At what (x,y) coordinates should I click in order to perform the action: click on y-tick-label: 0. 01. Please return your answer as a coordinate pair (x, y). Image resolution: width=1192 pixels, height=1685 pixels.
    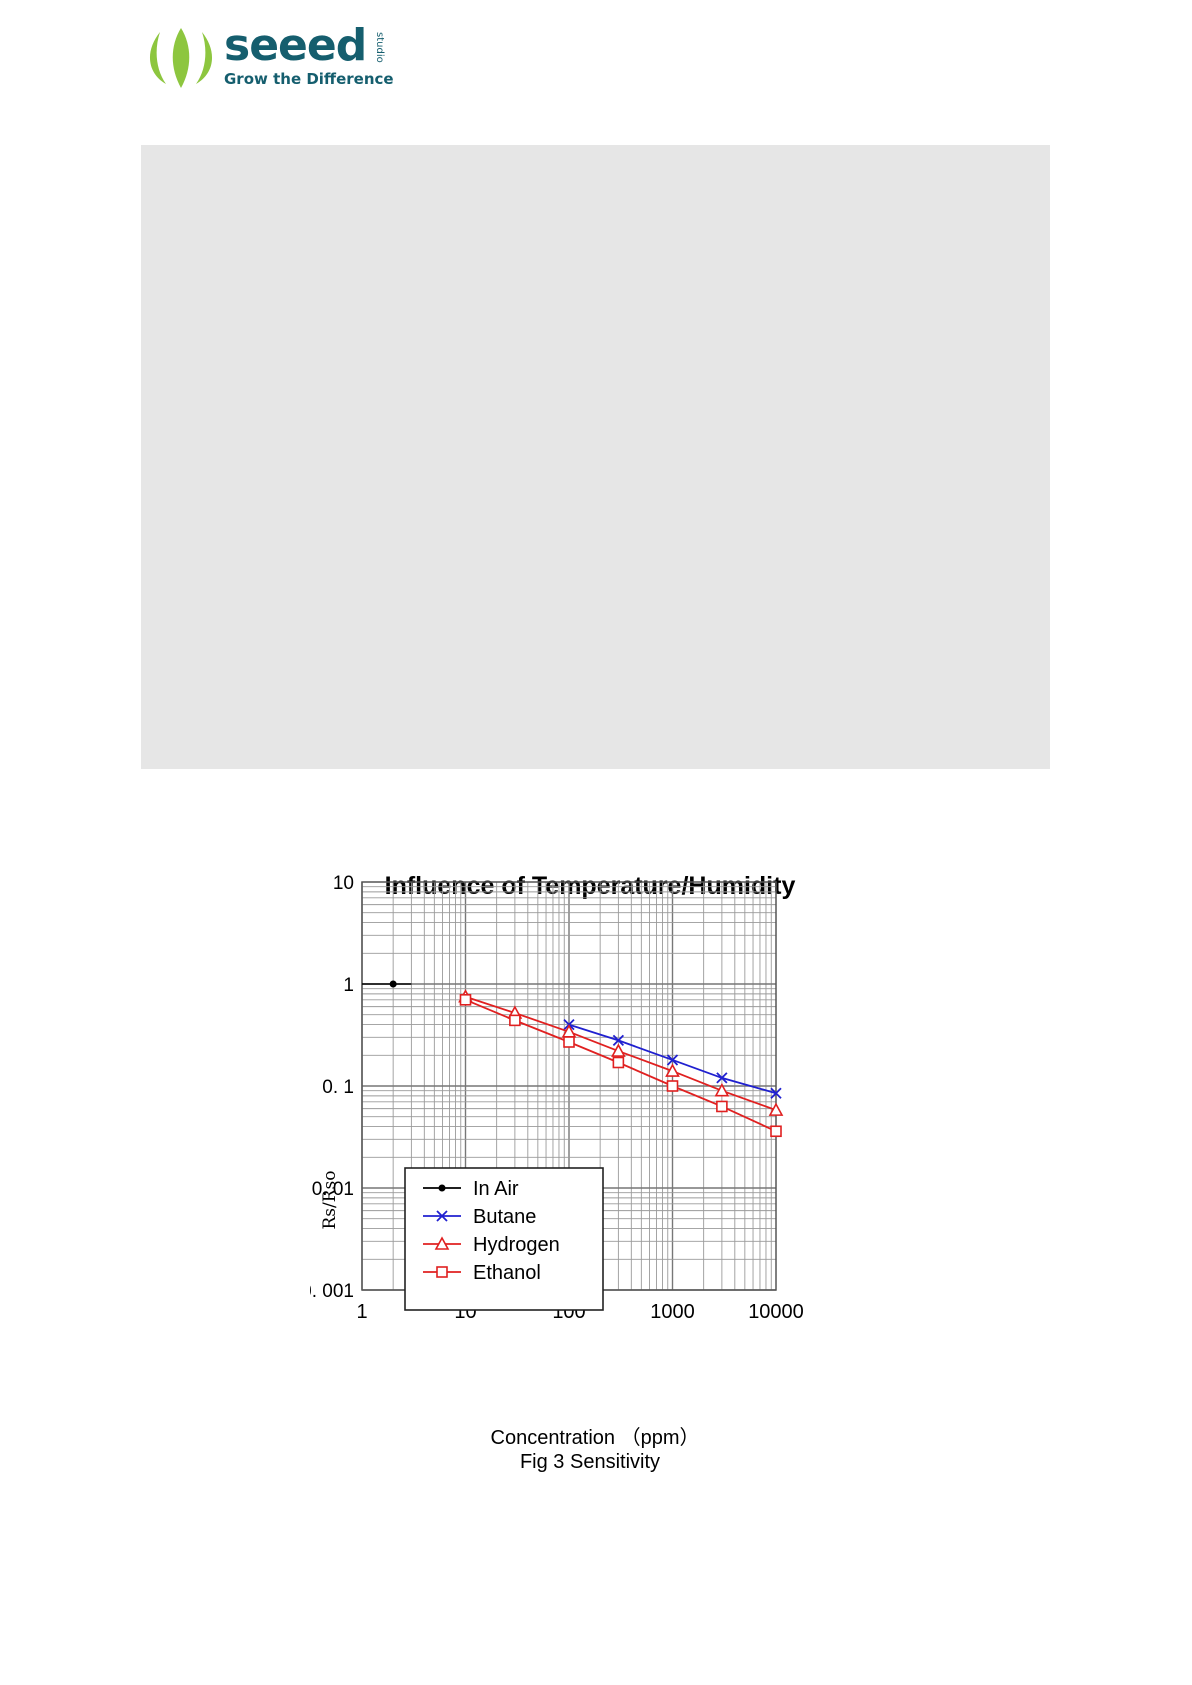
    Looking at the image, I should click on (333, 1189).